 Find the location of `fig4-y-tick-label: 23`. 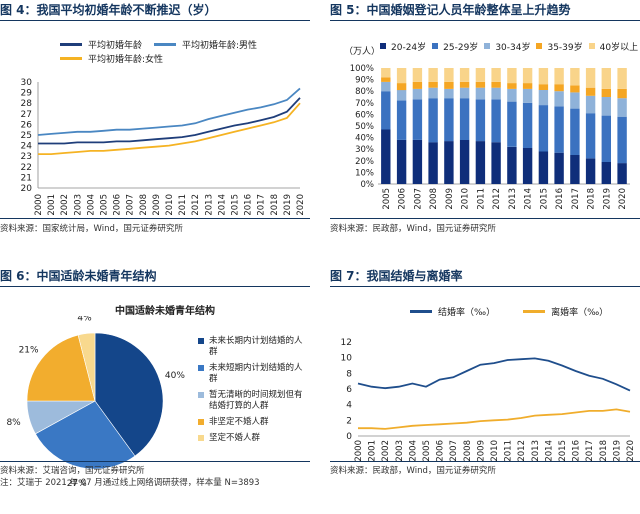

fig4-y-tick-label: 23 is located at coordinates (26, 157).